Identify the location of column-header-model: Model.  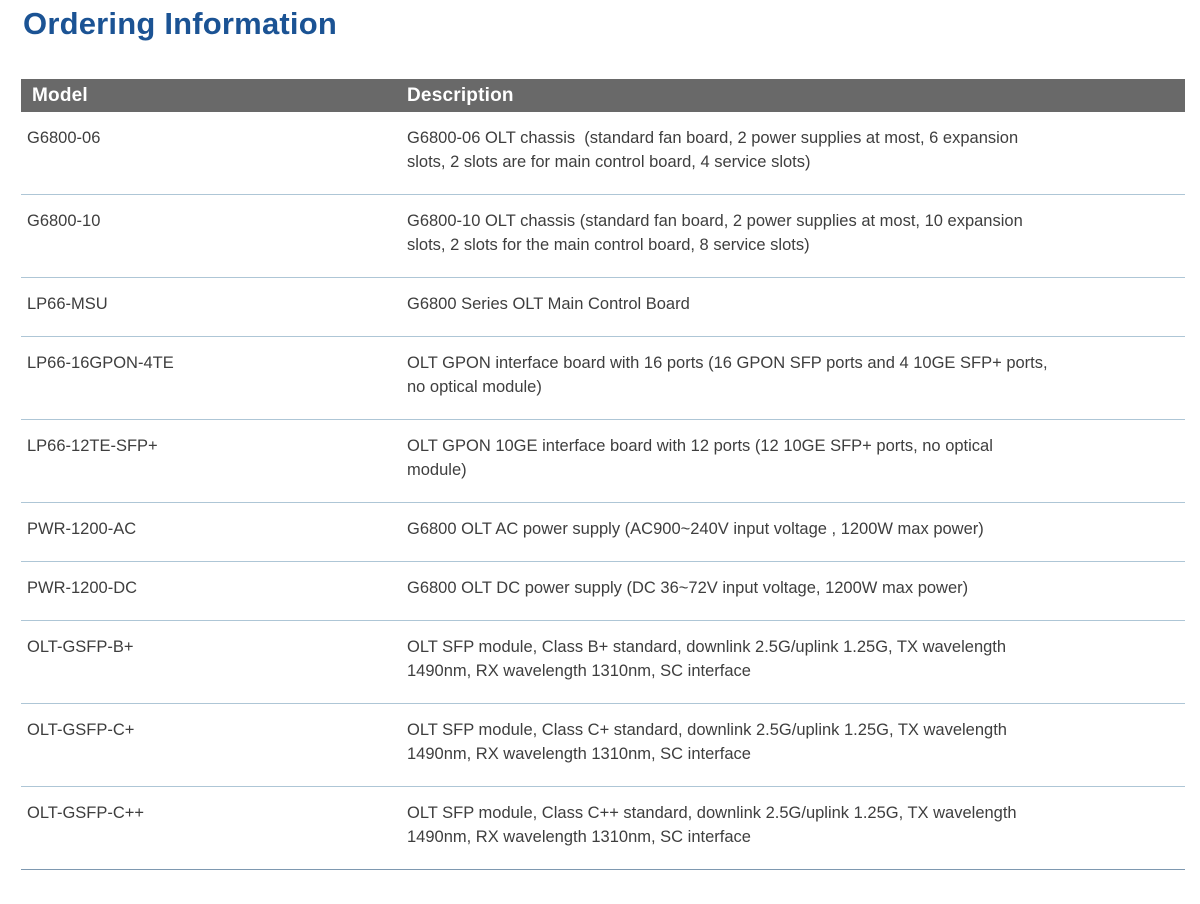
(60, 95).